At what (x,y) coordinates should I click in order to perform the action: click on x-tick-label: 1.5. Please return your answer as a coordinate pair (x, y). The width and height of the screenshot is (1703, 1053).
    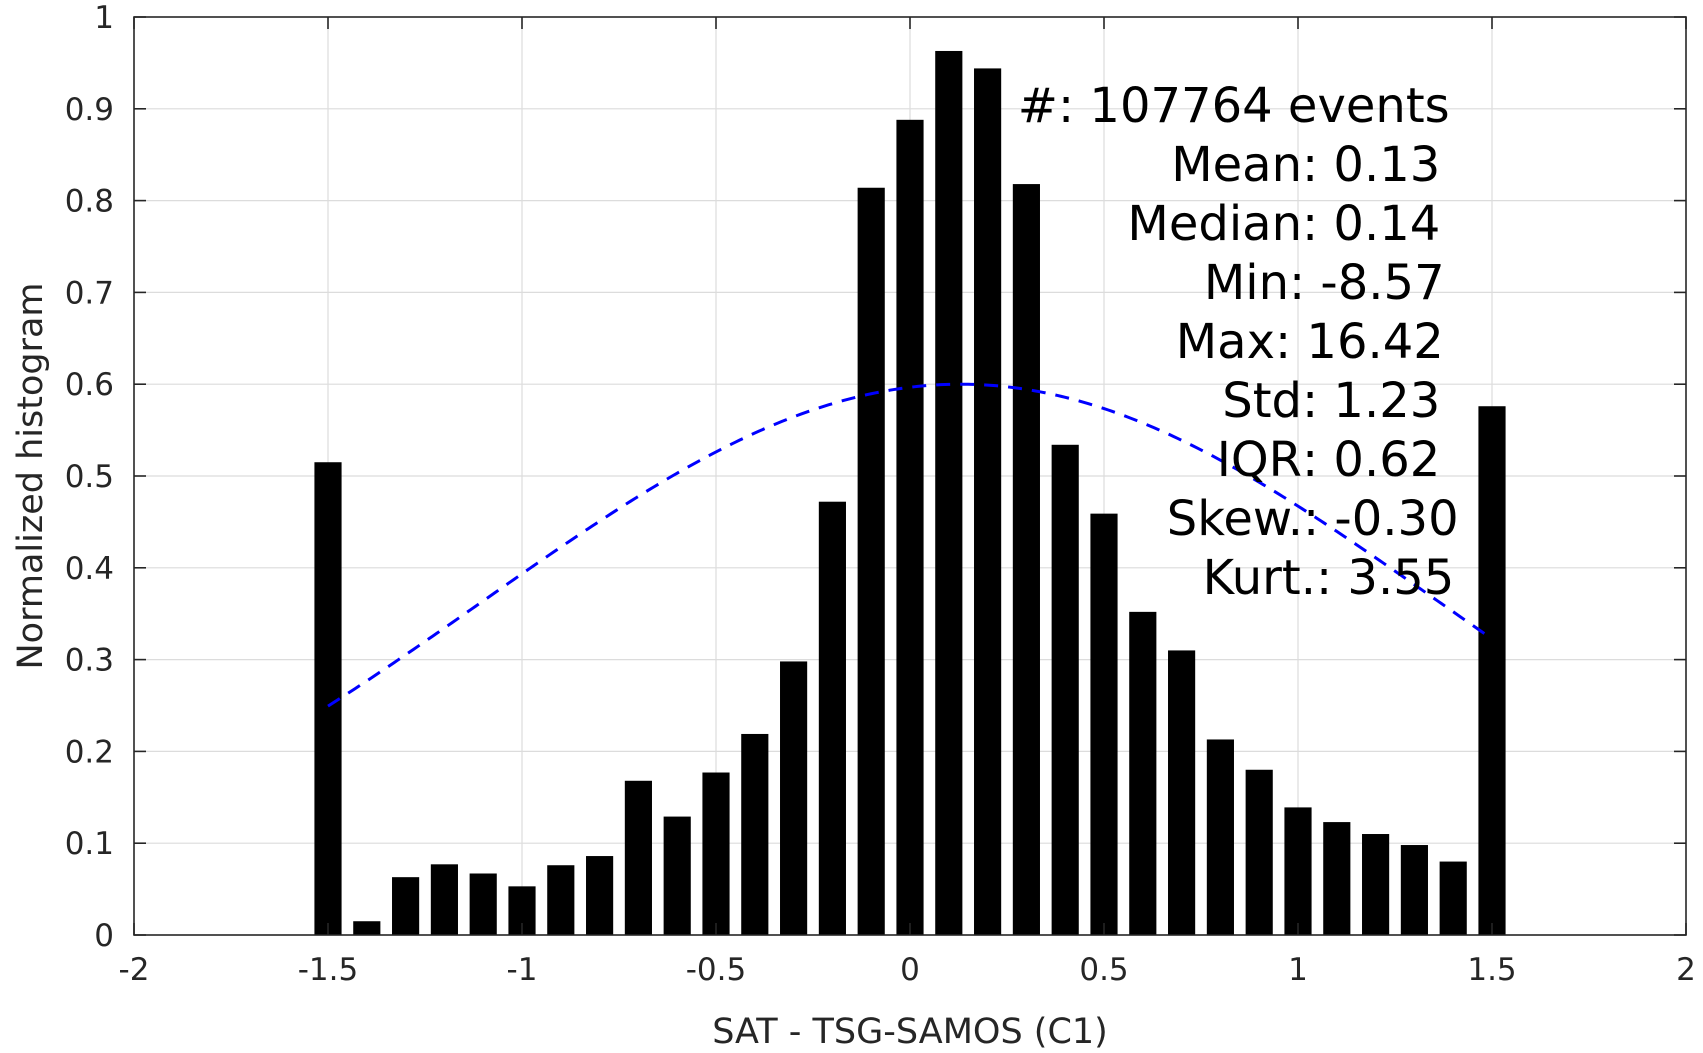
    Looking at the image, I should click on (1491, 970).